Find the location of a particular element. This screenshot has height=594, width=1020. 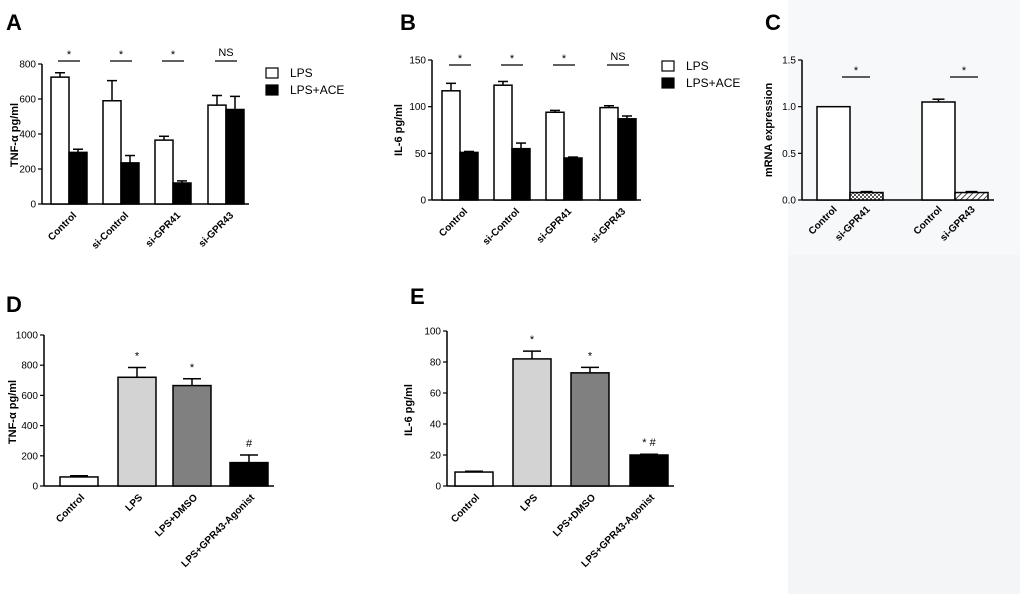

panel-e-label: E is located at coordinates (417, 296).